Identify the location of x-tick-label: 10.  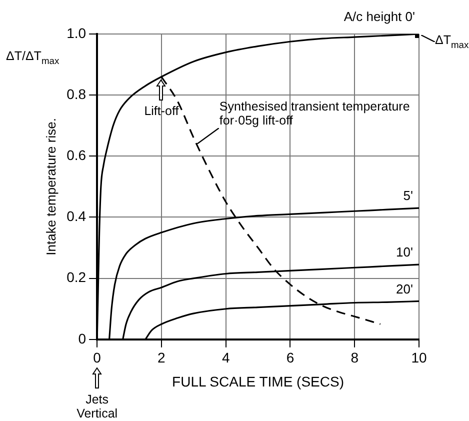
(419, 358).